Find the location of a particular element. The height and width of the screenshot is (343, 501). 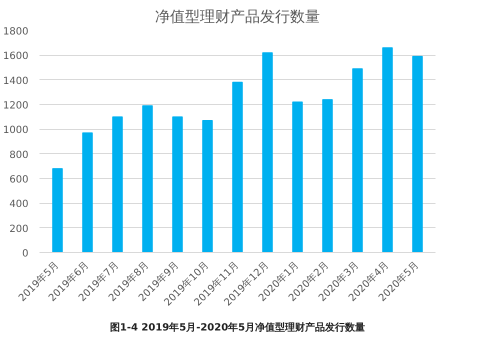

y-tick-label: 1400 is located at coordinates (16, 81).